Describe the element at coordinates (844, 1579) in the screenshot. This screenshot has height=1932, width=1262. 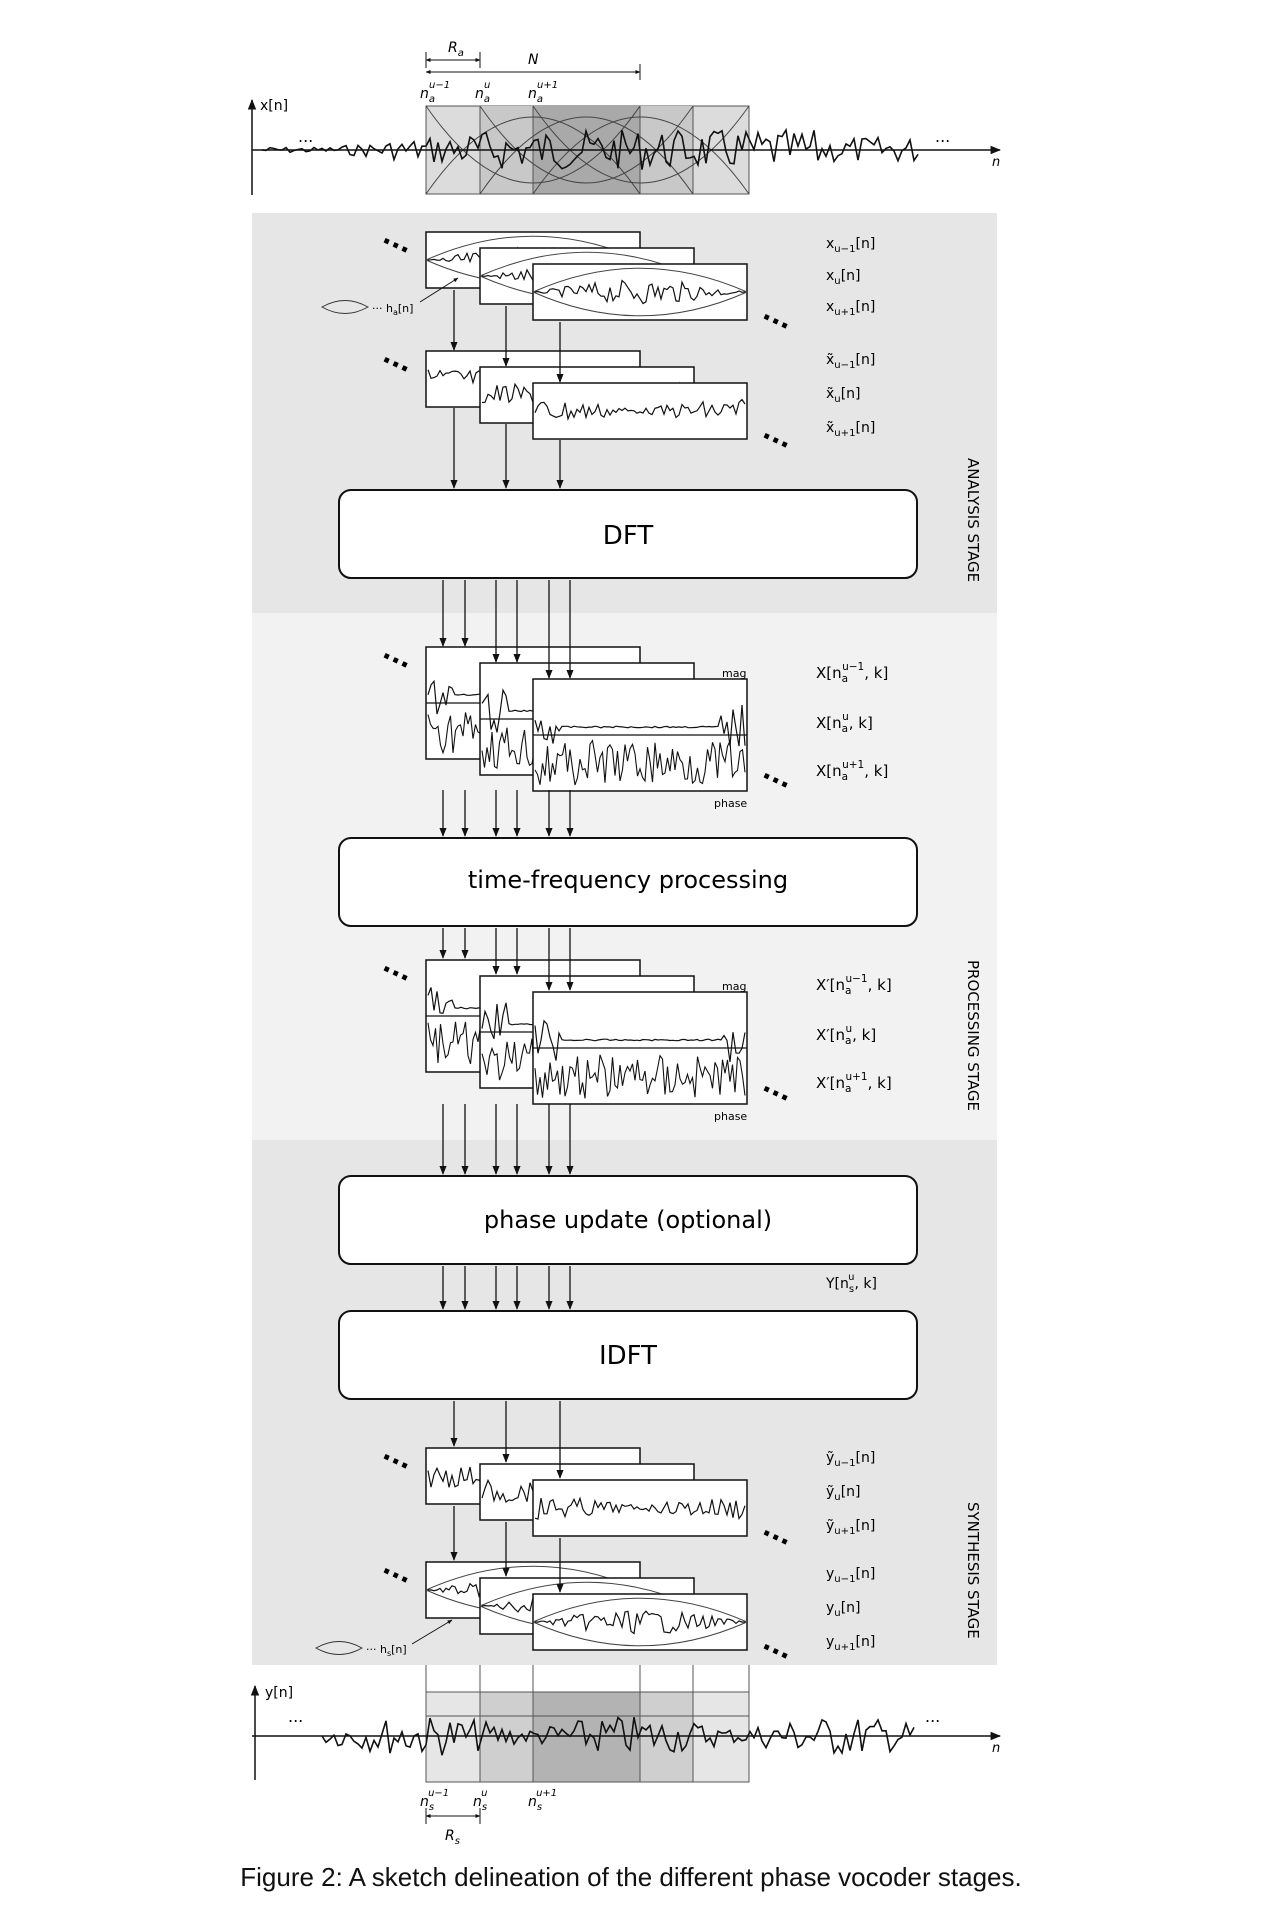
I see `windowed-out-label-0-sub: u−1` at that location.